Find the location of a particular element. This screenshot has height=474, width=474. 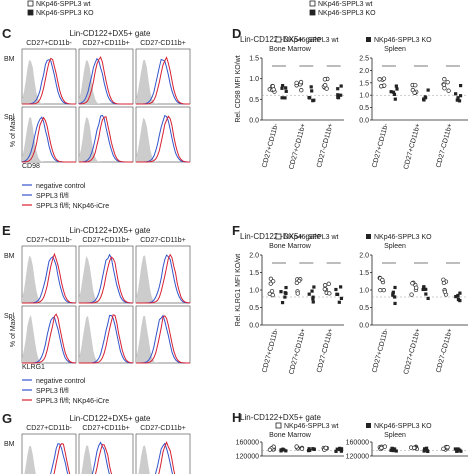

y-tick-label: 1.5 is located at coordinates (254, 273).